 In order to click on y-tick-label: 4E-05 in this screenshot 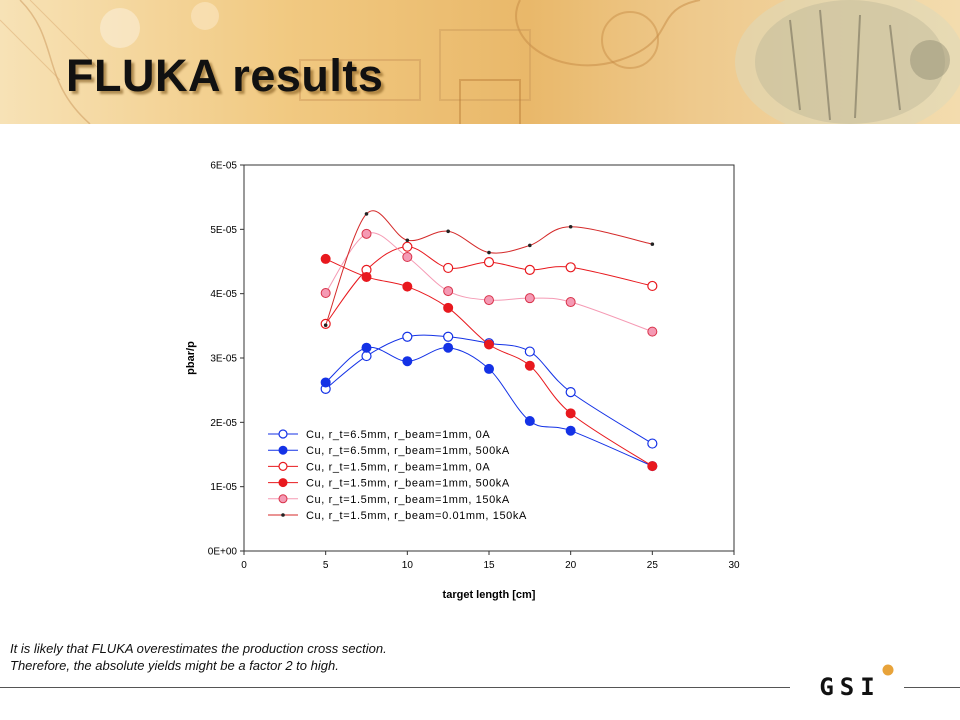, I will do `click(223, 294)`.